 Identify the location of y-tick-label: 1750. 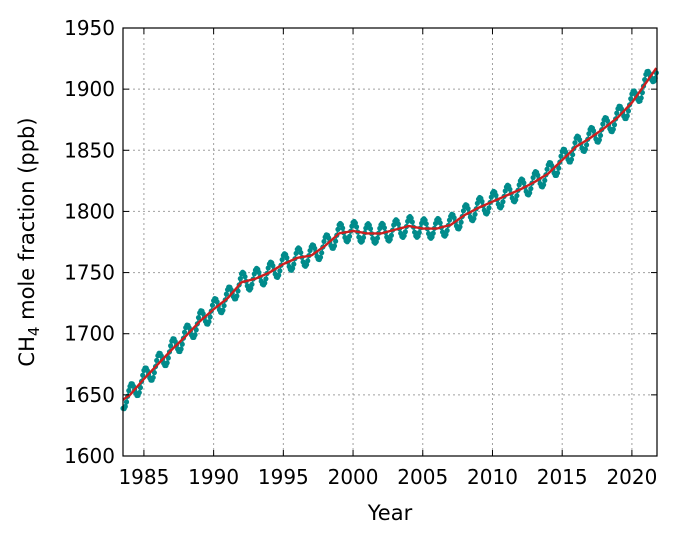
(89, 273).